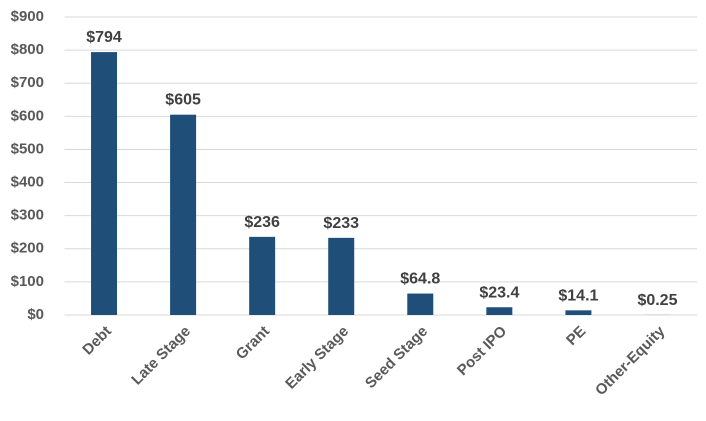  What do you see at coordinates (27, 148) in the screenshot?
I see `y-tick-label: $500` at bounding box center [27, 148].